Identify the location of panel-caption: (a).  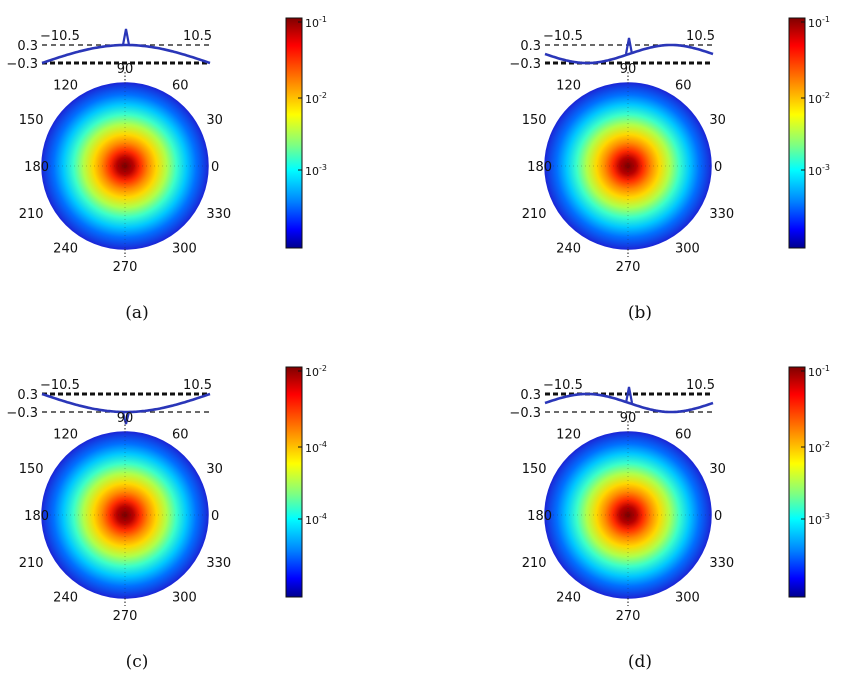
(136, 313).